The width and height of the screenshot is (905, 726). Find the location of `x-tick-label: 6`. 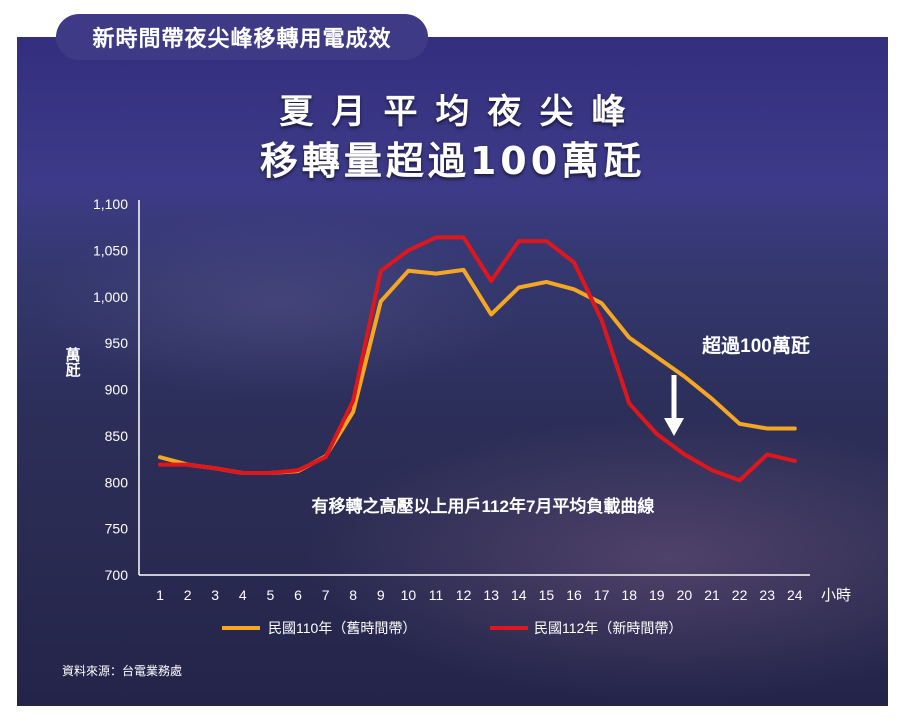

x-tick-label: 6 is located at coordinates (298, 595).